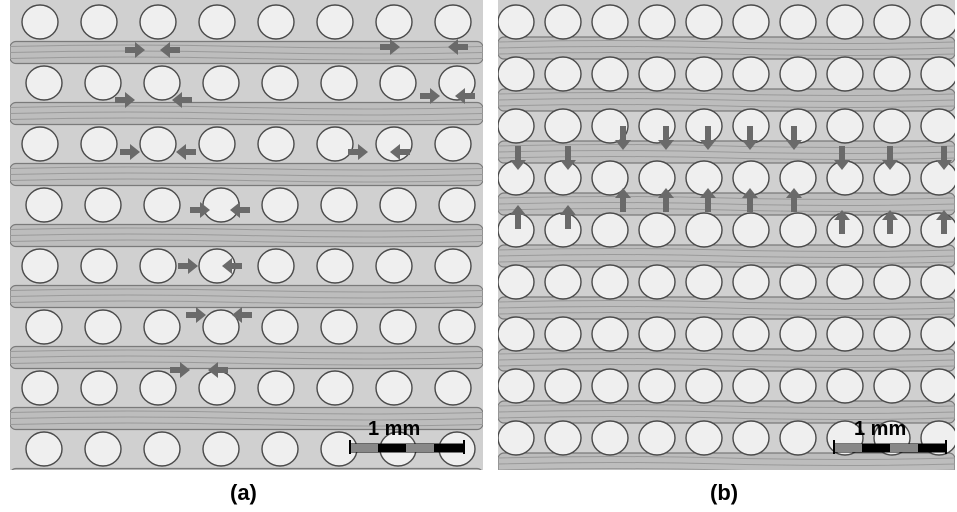 The height and width of the screenshot is (512, 957). What do you see at coordinates (246, 468) in the screenshot?
I see `horizontal-fiber` at bounding box center [246, 468].